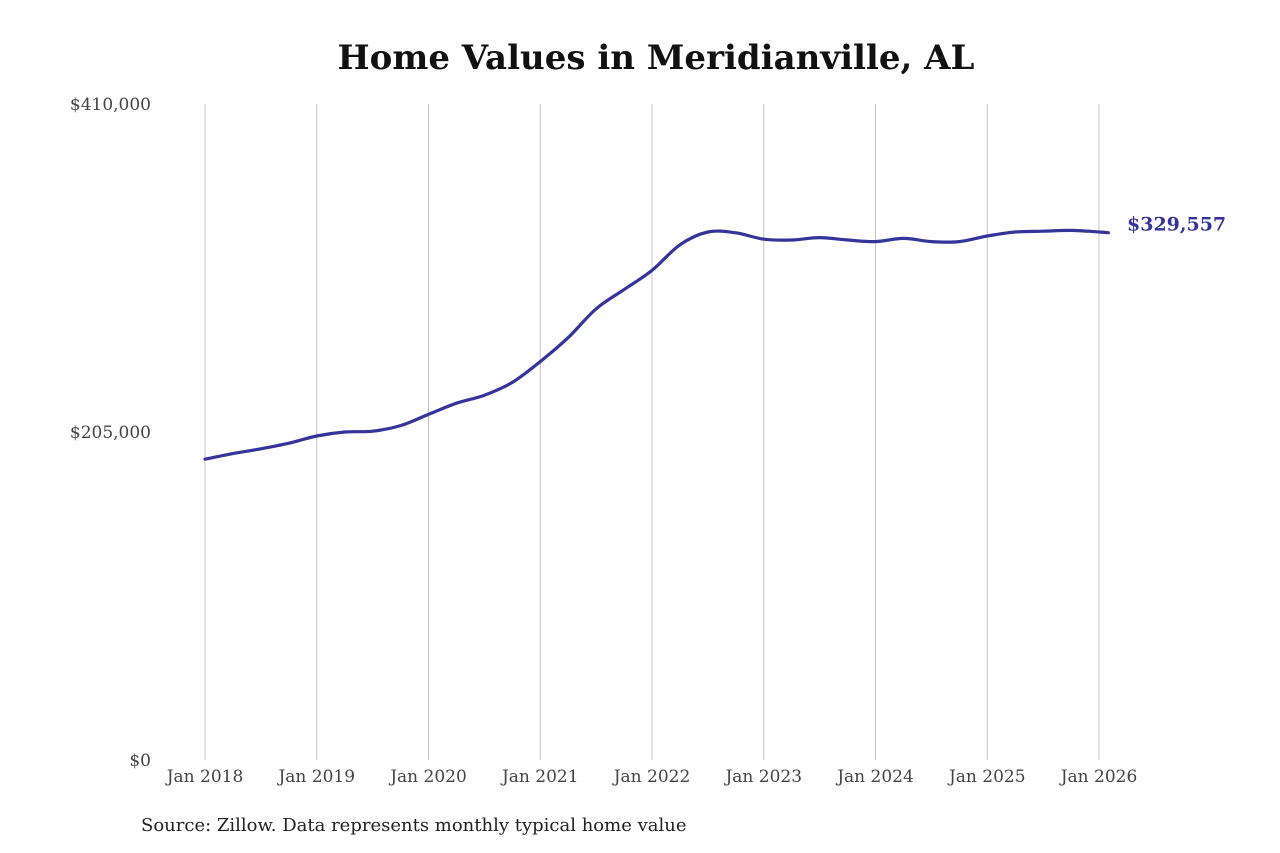 This screenshot has width=1280, height=853. I want to click on x-tick-label: Jan 2018, so click(204, 777).